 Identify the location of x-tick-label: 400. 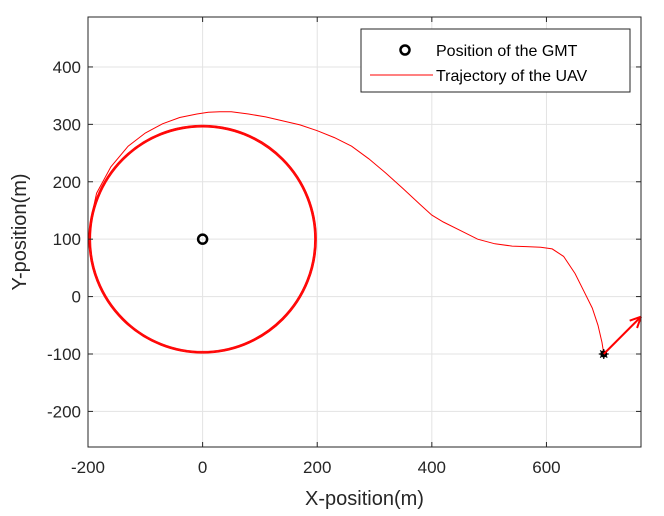
(432, 467).